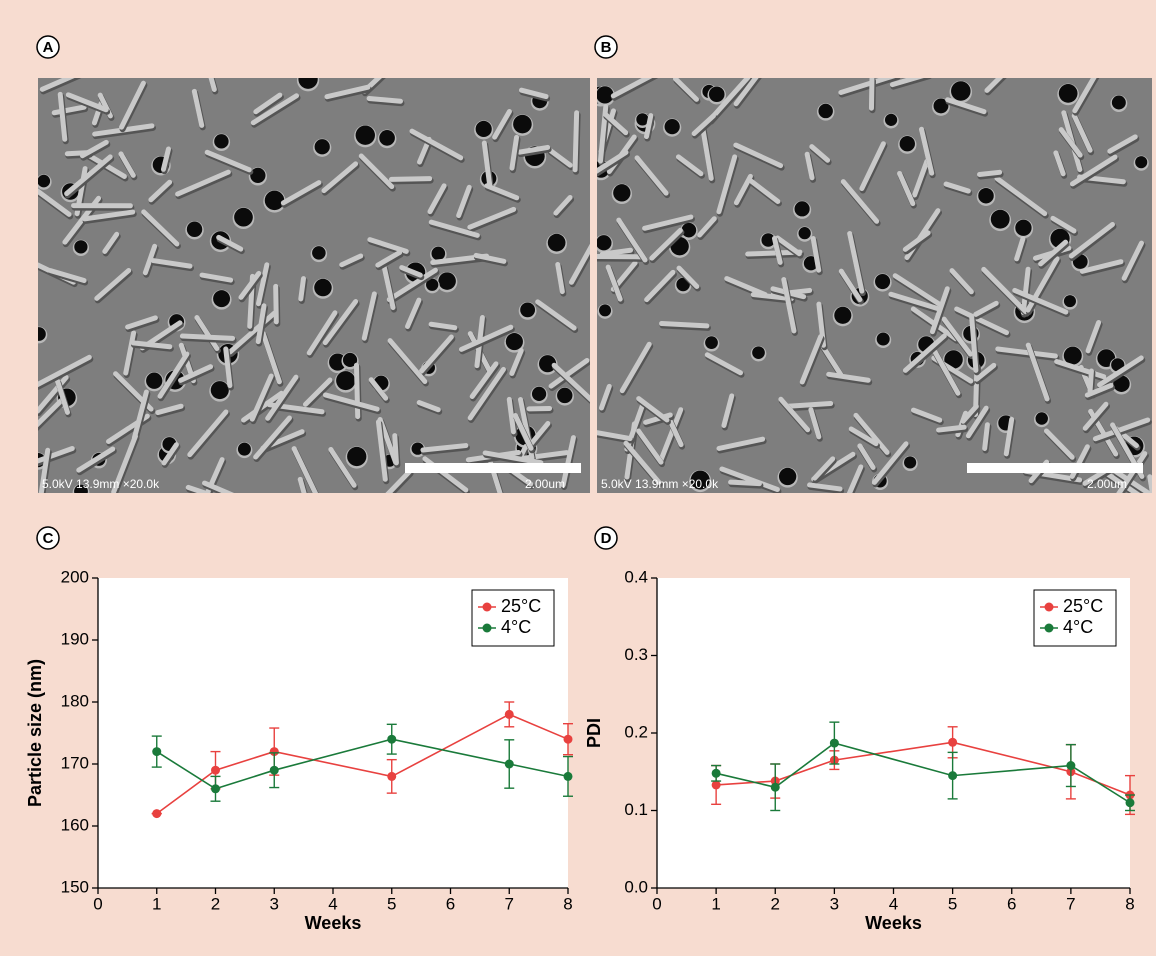 The width and height of the screenshot is (1156, 956). What do you see at coordinates (636, 576) in the screenshot?
I see `y-tick-label: 0.4` at bounding box center [636, 576].